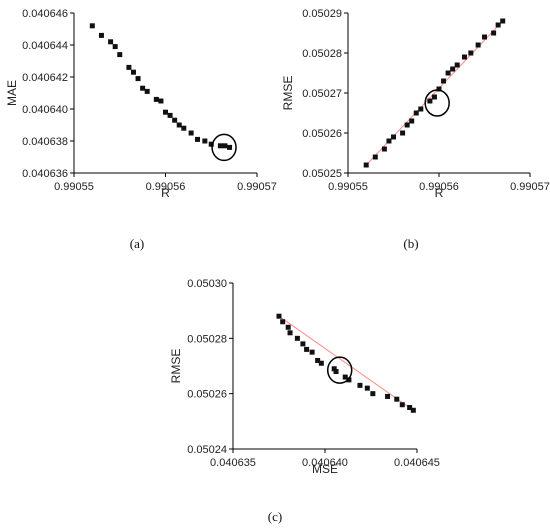 Image resolution: width=550 pixels, height=528 pixels. What do you see at coordinates (45, 142) in the screenshot?
I see `y-tick-label: 0.040638` at bounding box center [45, 142].